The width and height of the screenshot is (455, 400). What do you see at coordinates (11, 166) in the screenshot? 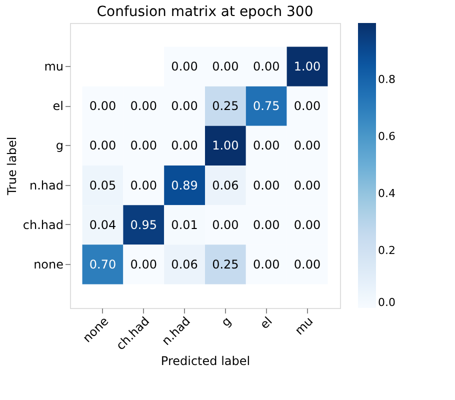
I see `y-axis-title: True label` at bounding box center [11, 166].